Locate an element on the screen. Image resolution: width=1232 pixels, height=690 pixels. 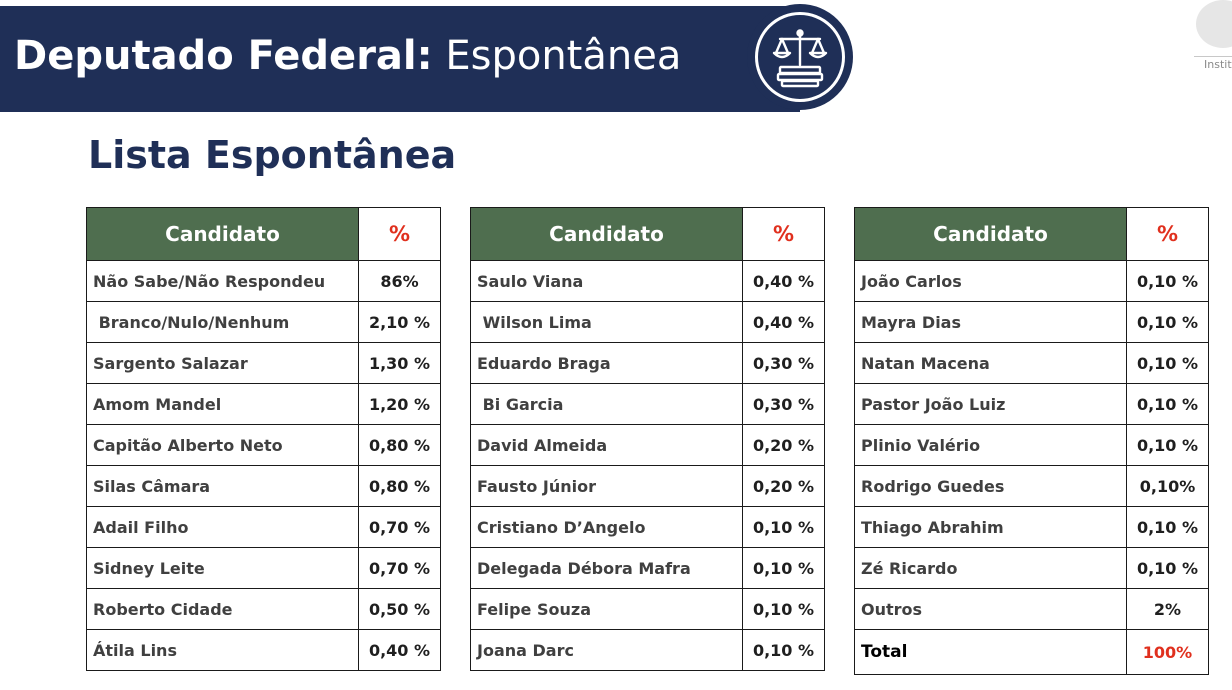
candidate-name: Capitão Alberto Neto is located at coordinates (222, 445).